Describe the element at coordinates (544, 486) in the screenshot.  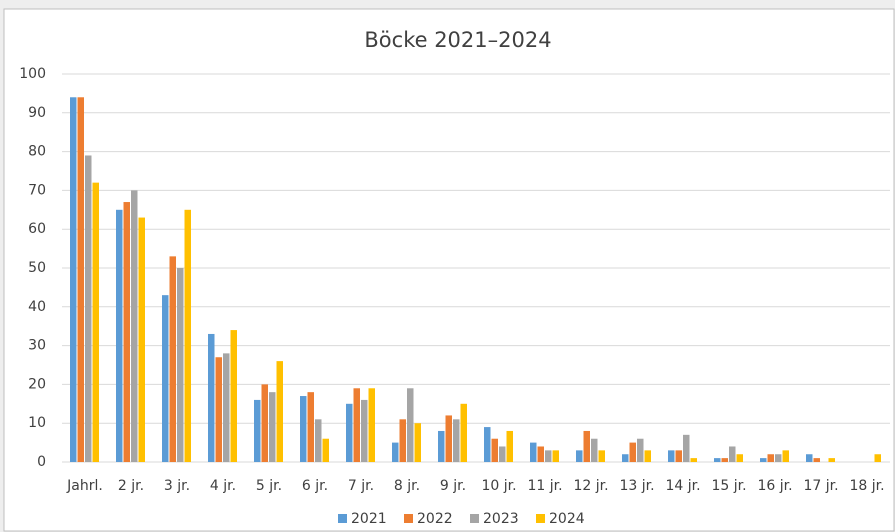
I see `x-tick-label: 11 jr.` at that location.